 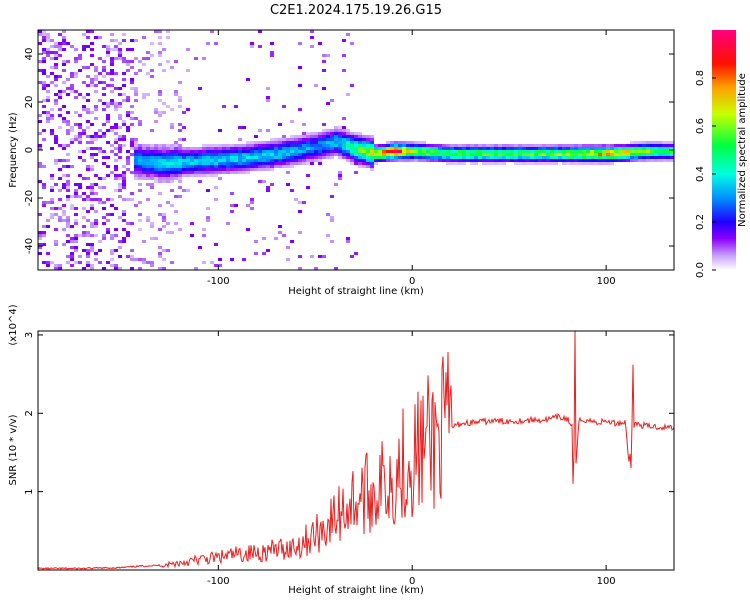 What do you see at coordinates (705, 174) in the screenshot?
I see `colorbar-ticks: 0.00.20.40.60.8` at bounding box center [705, 174].